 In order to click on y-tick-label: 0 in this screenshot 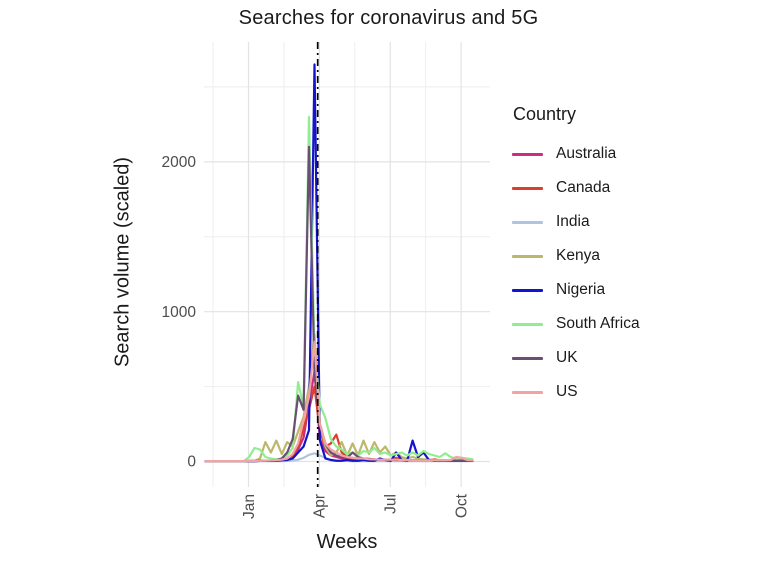, I will do `click(191, 462)`.